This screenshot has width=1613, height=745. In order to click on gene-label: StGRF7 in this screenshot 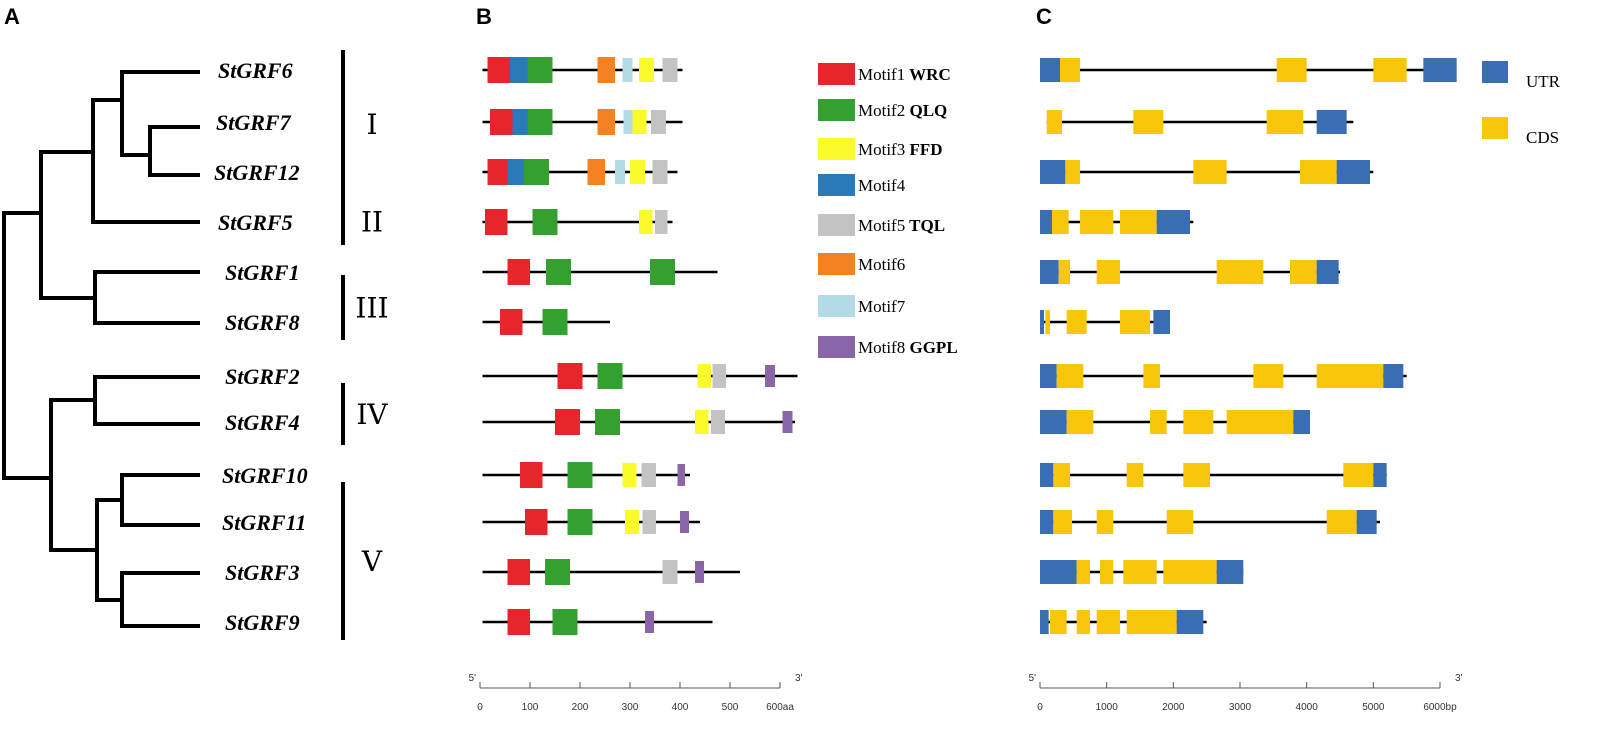, I will do `click(254, 122)`.